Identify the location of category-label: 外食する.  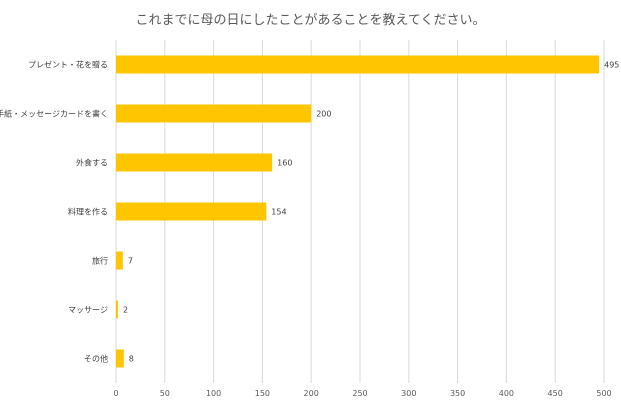
(92, 163).